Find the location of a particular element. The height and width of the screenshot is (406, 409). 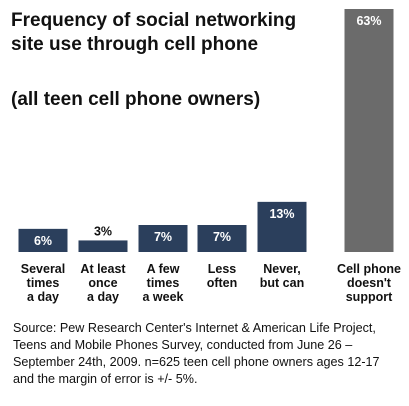

category-label-4: Less often is located at coordinates (222, 276).